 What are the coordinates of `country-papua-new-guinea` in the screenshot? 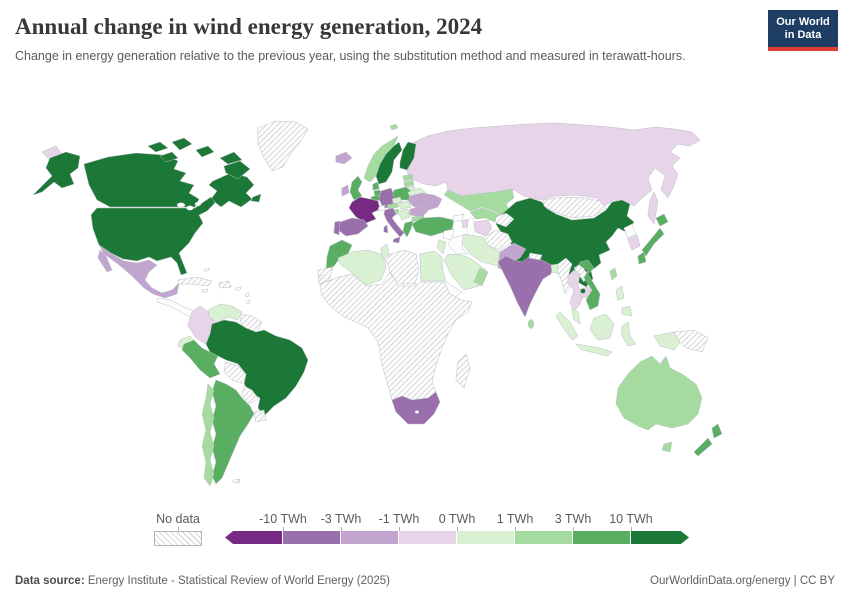 It's located at (691, 341).